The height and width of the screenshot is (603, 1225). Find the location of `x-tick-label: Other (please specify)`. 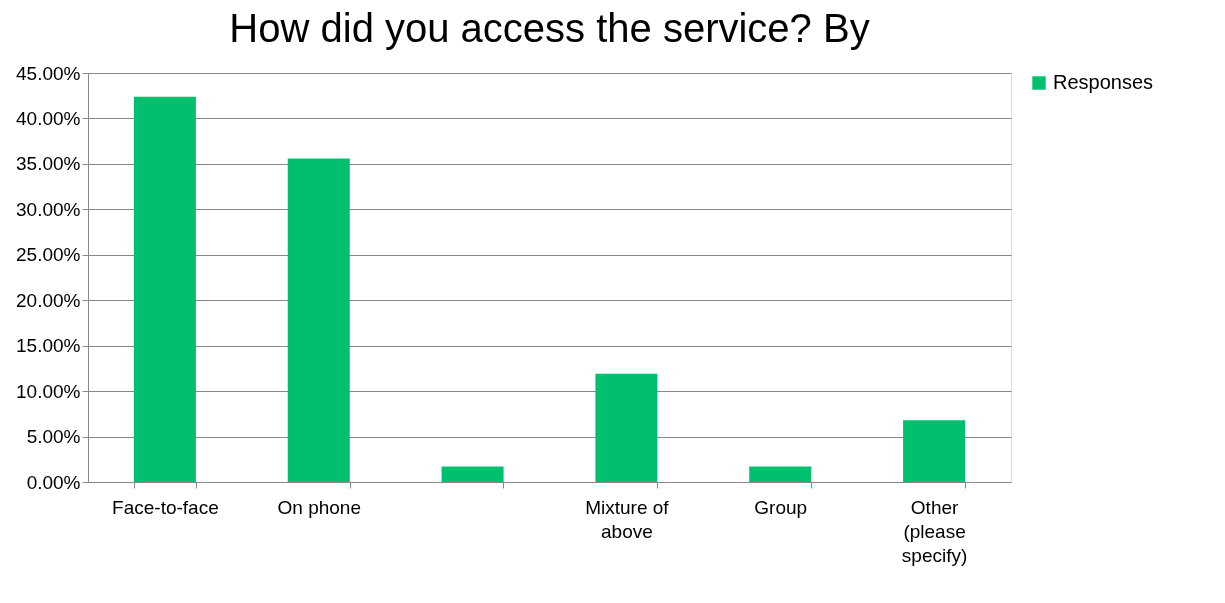

x-tick-label: Other (please specify) is located at coordinates (934, 531).